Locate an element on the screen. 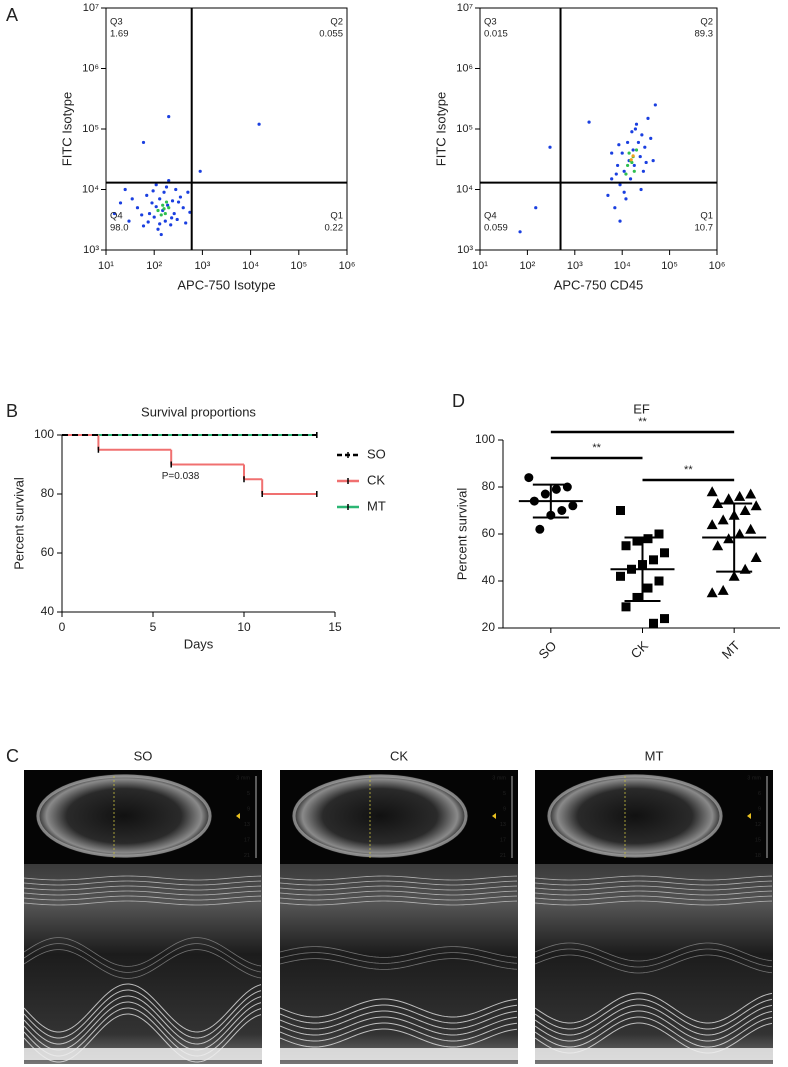 This screenshot has width=788, height=1067. x-tick-label: 10⁵ is located at coordinates (298, 266).